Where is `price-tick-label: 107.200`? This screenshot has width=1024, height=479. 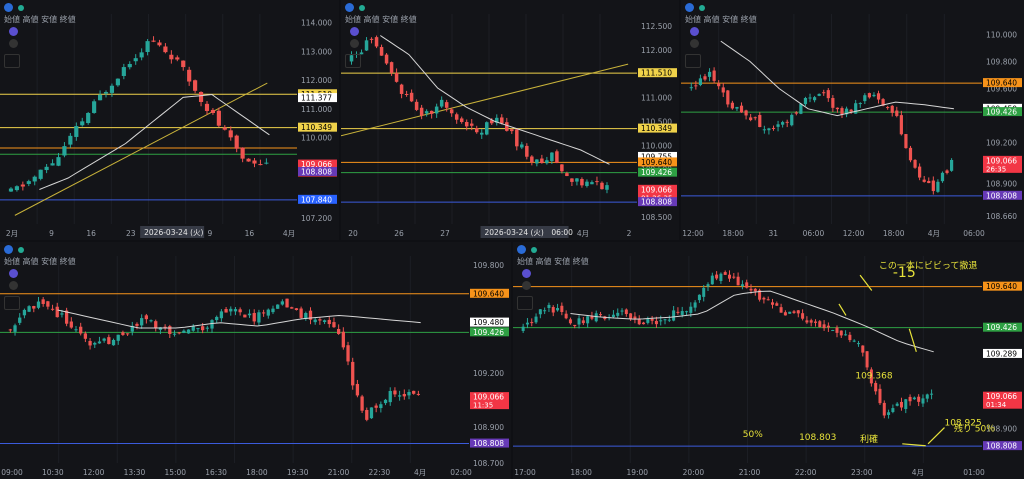 price-tick-label: 107.200 is located at coordinates (316, 218).